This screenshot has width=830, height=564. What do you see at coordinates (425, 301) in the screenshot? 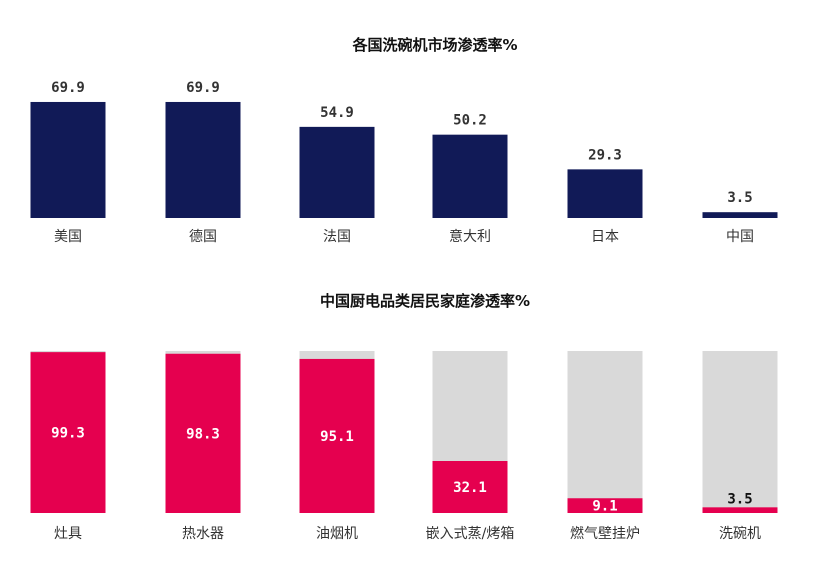
I see `chart2-title: 中国厨电品类居民家庭渗透率%` at bounding box center [425, 301].